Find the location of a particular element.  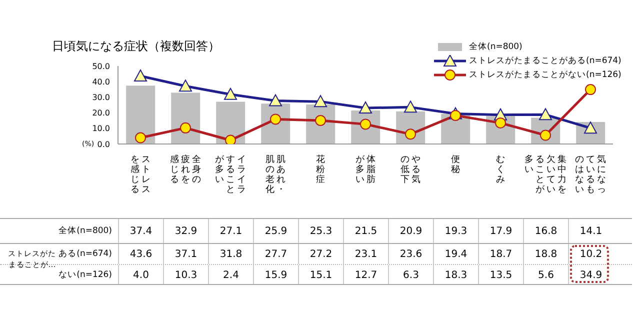

category-label: ストレスを感じる is located at coordinates (140, 175).